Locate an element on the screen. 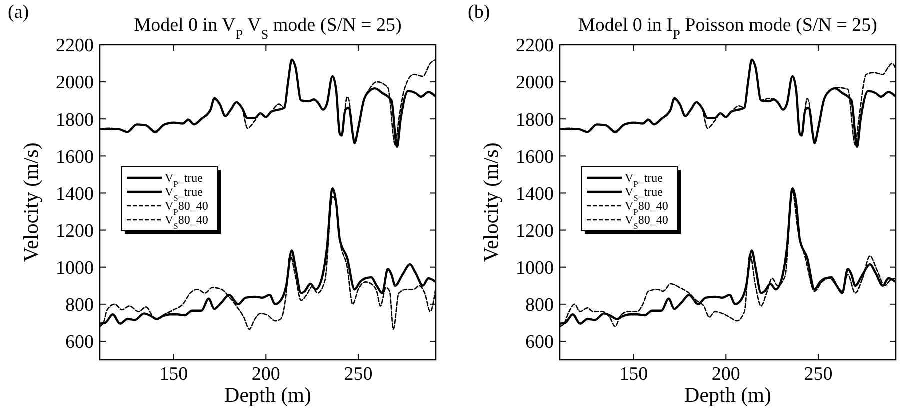 This screenshot has width=904, height=414. text: (a) is located at coordinates (19, 12).